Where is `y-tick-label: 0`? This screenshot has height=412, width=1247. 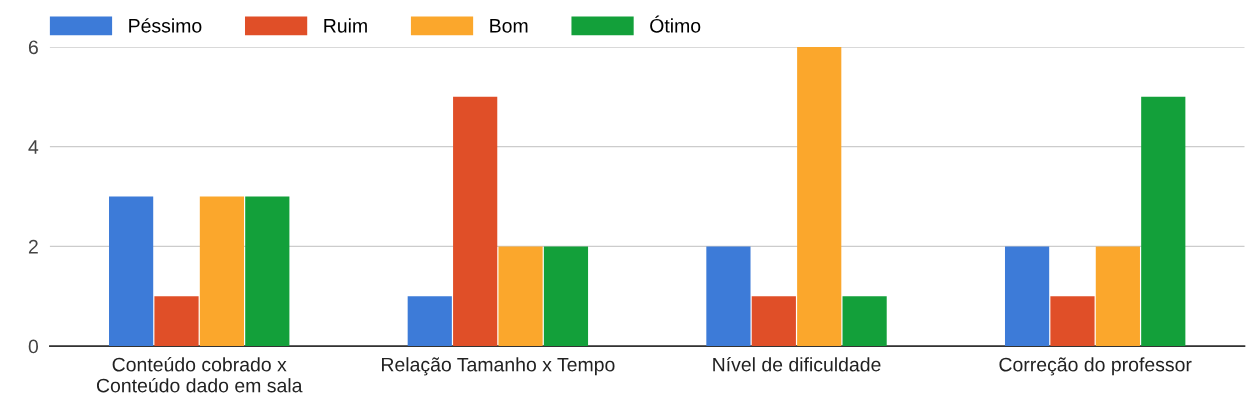
y-tick-label: 0 is located at coordinates (33, 346).